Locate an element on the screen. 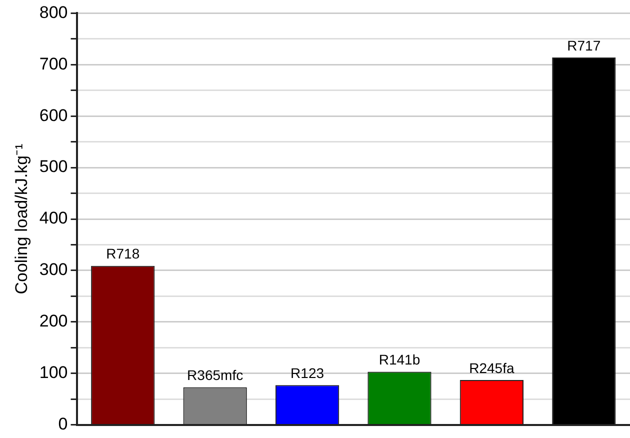 Image resolution: width=630 pixels, height=438 pixels. y-tick-label: 100 is located at coordinates (53, 372).